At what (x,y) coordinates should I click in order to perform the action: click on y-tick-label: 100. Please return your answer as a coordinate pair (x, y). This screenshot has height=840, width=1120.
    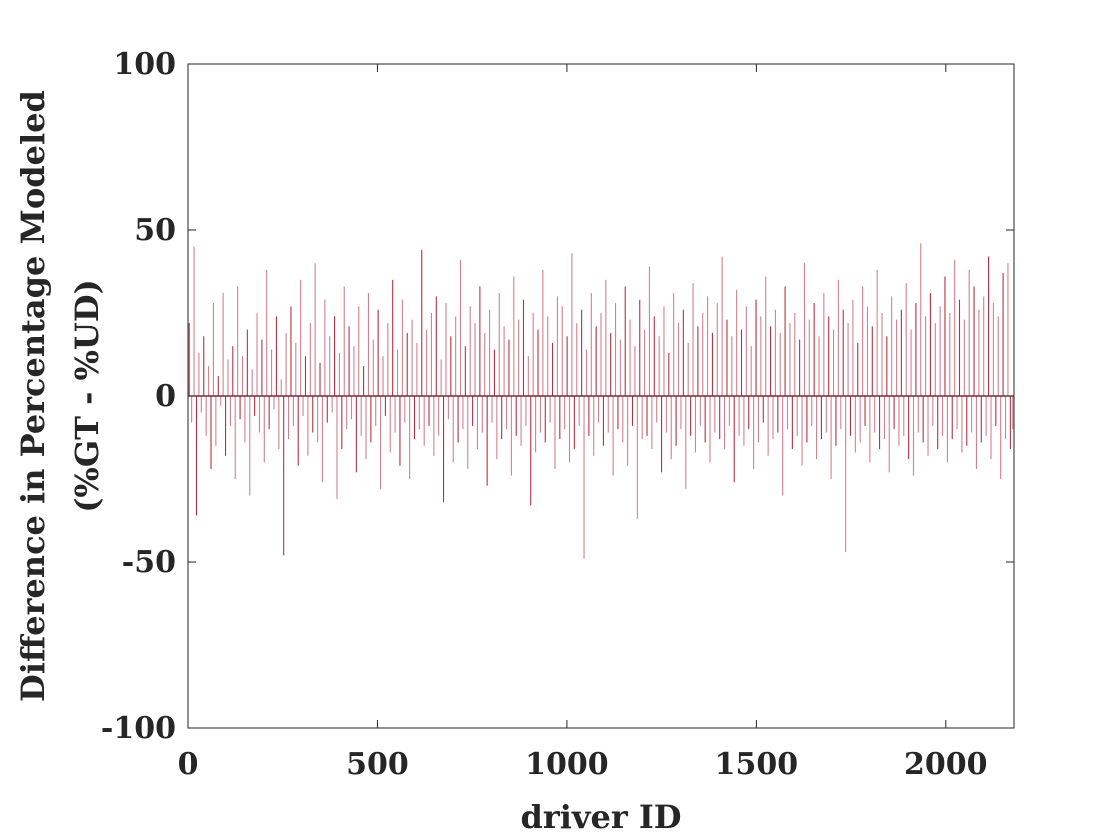
    Looking at the image, I should click on (144, 64).